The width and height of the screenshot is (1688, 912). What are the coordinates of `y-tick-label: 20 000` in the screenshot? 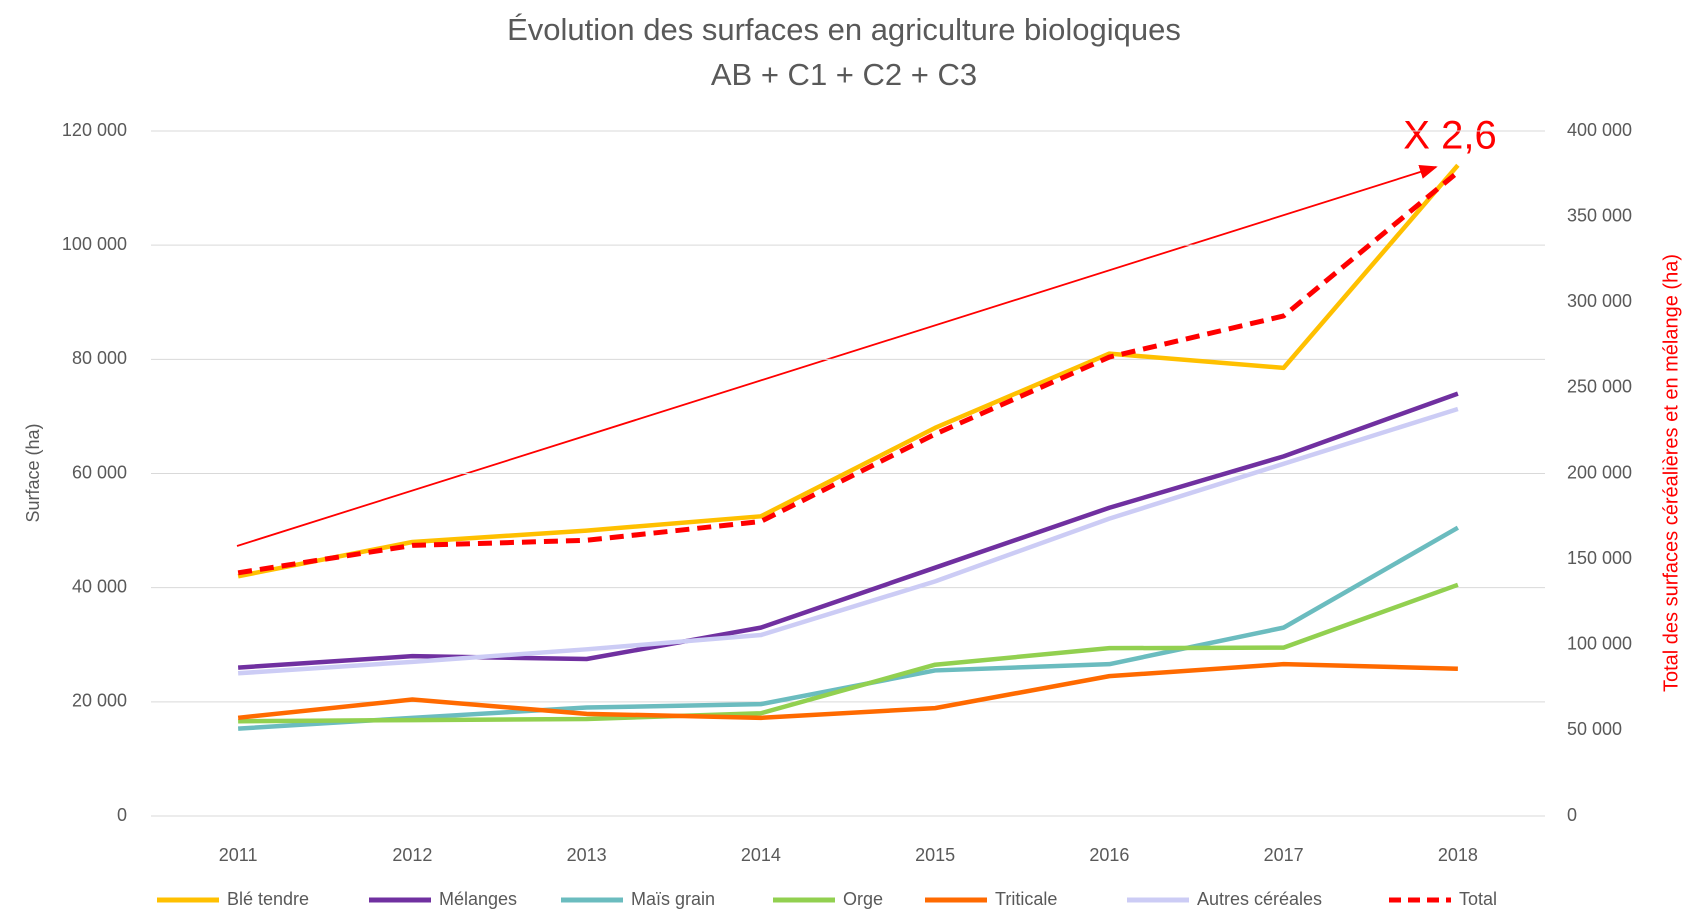 It's located at (99, 701).